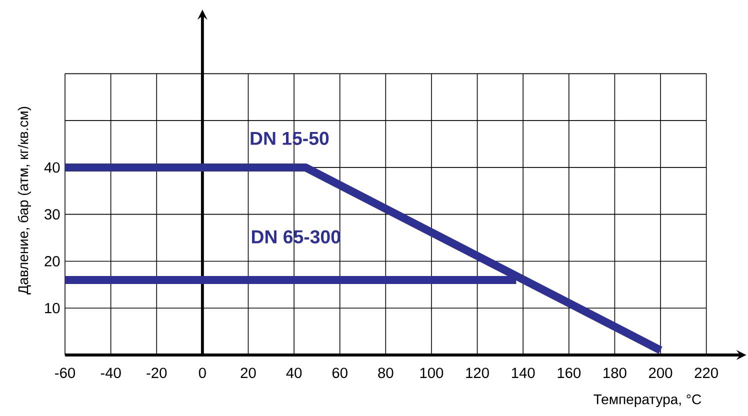 The width and height of the screenshot is (748, 416). Describe the element at coordinates (110, 373) in the screenshot. I see `x-tick-label: -40` at that location.